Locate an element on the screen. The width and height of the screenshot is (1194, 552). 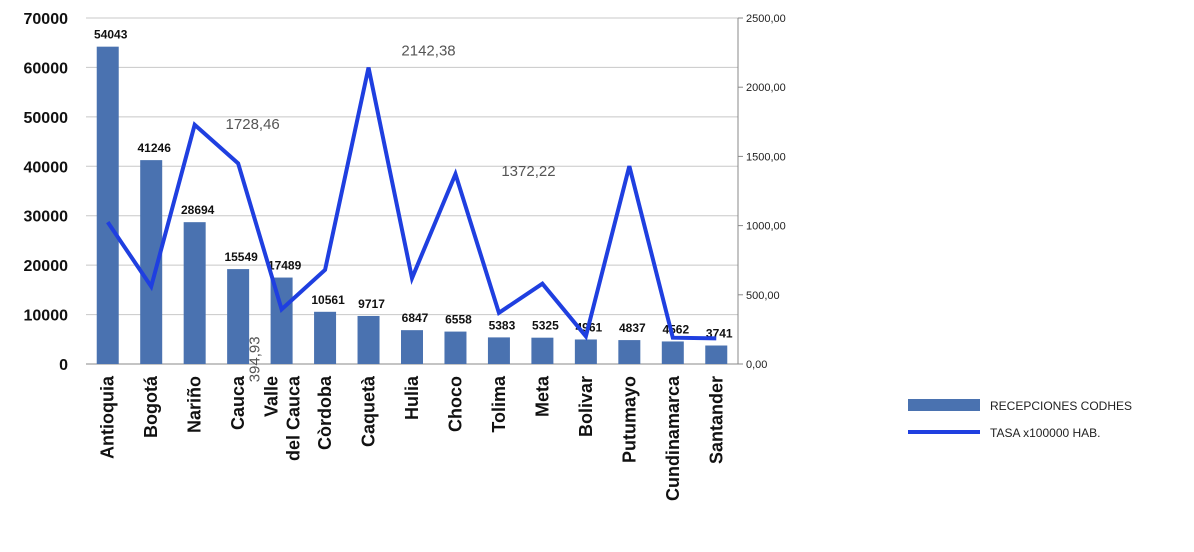
bar-data-label: 54043 is located at coordinates (111, 35).